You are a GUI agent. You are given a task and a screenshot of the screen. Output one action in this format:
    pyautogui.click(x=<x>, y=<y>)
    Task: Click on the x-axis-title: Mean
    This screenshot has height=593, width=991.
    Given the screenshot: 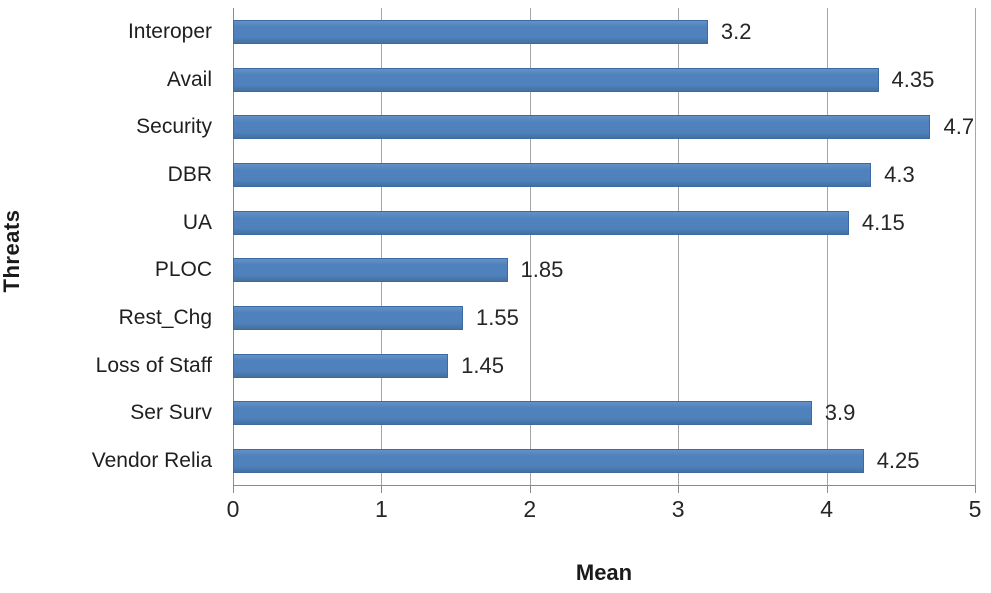 What is the action you would take?
    pyautogui.click(x=604, y=572)
    